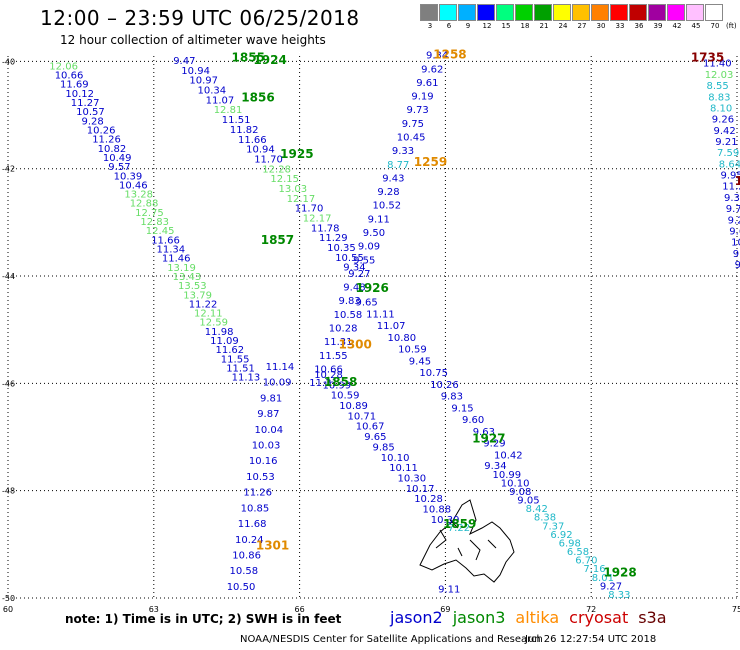  What do you see at coordinates (734, 220) in the screenshot?
I see `wave-height-value: 9.20` at bounding box center [734, 220].